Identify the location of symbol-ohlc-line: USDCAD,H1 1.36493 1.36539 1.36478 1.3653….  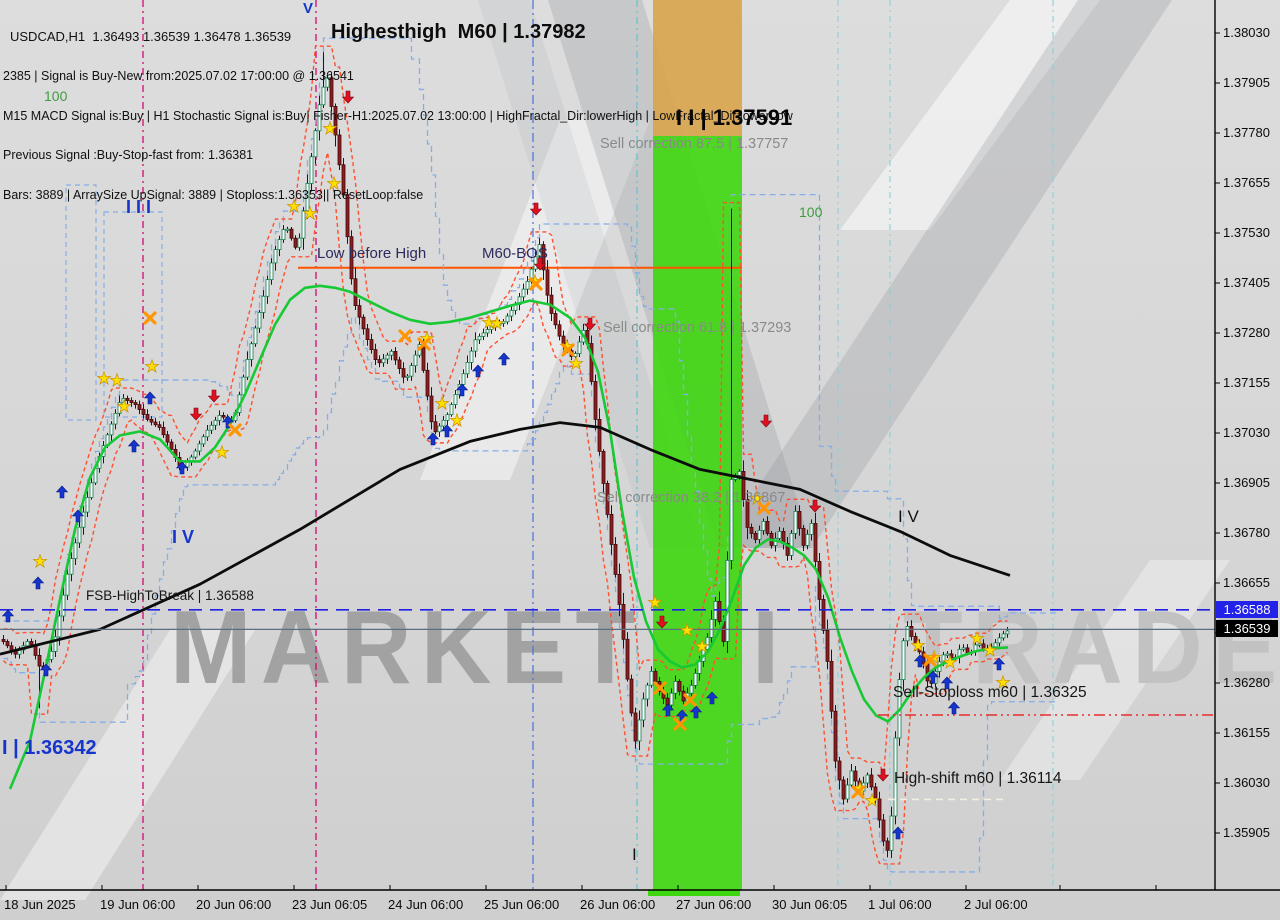
(151, 37).